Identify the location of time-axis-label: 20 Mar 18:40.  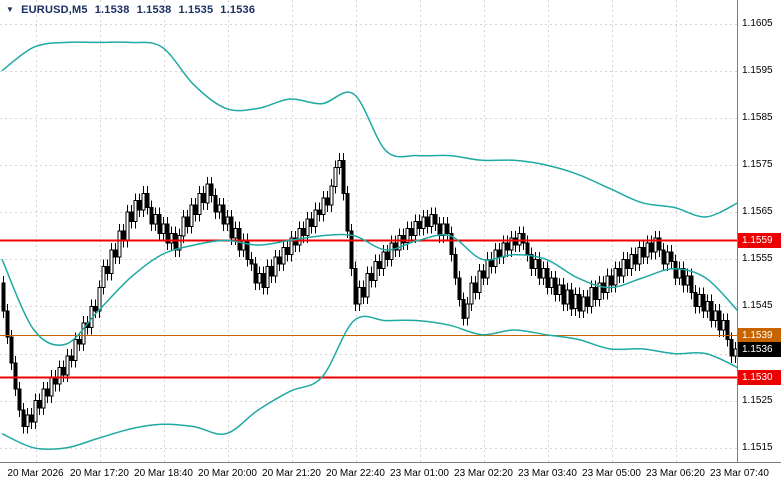
(163, 473).